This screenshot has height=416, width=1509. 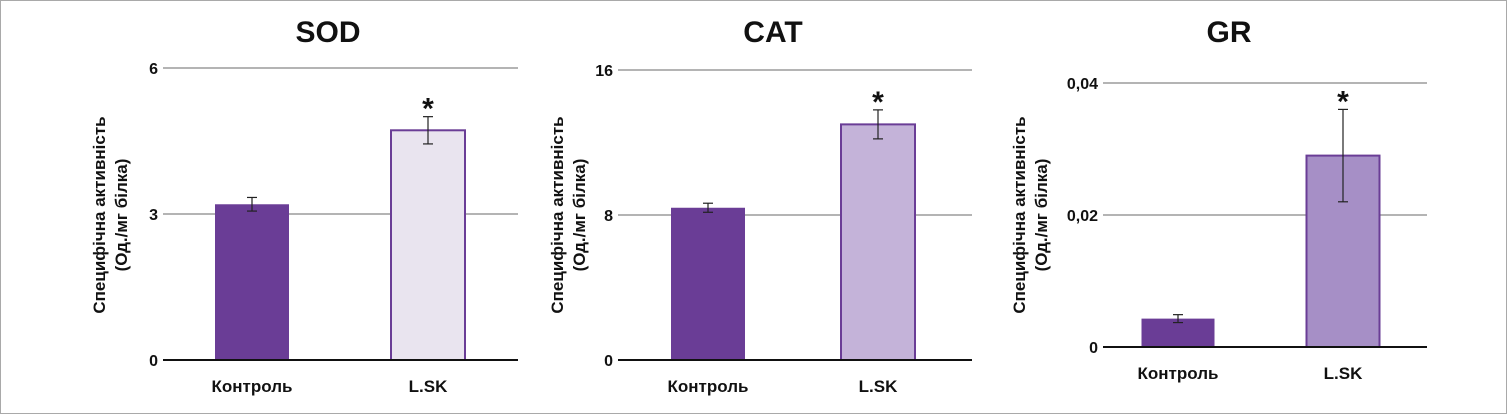 What do you see at coordinates (604, 71) in the screenshot?
I see `y-tick-label: 16` at bounding box center [604, 71].